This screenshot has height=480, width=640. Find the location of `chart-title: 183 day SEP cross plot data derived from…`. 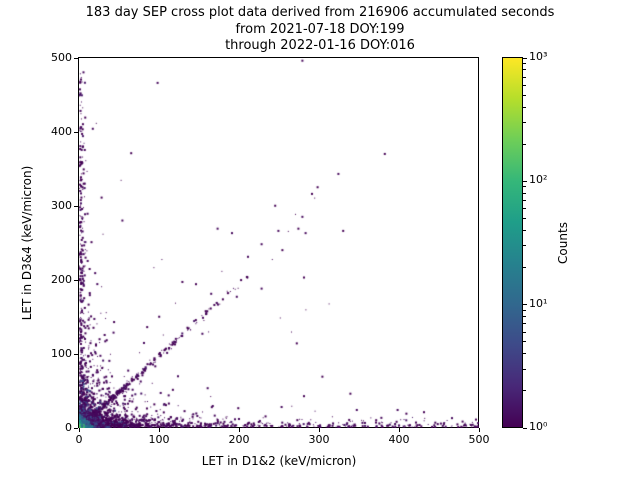

chart-title: 183 day SEP cross plot data derived from… is located at coordinates (320, 30).